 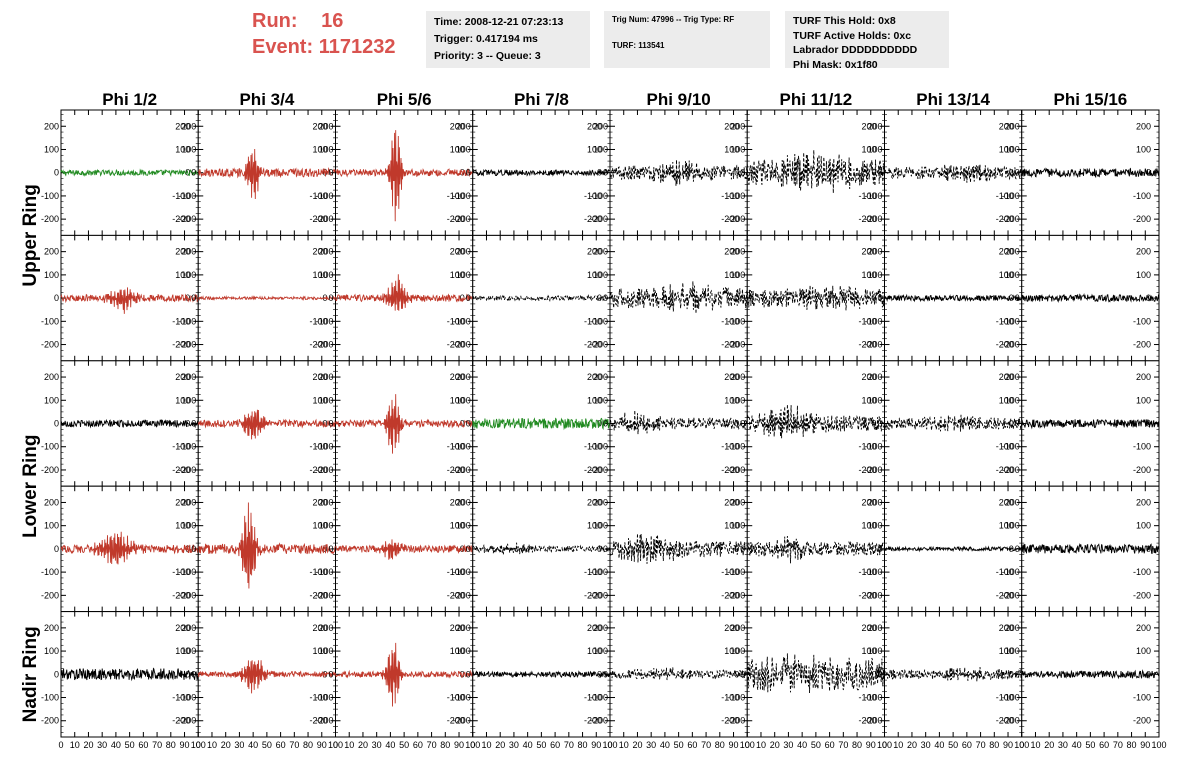 What do you see at coordinates (283, 47) in the screenshot?
I see `event-label: Event:` at bounding box center [283, 47].